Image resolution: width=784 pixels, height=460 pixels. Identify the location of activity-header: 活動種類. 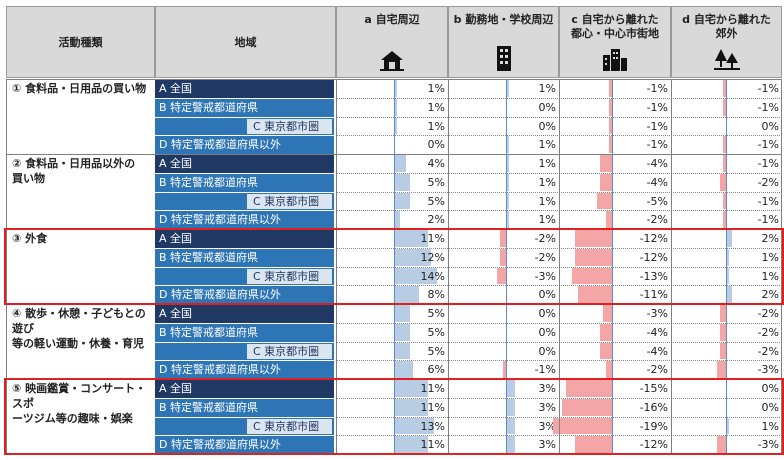
(80, 42).